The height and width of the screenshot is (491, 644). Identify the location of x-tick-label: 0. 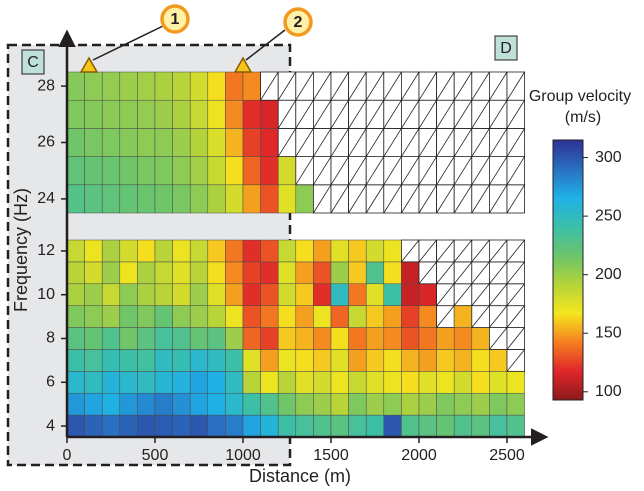
(67, 455).